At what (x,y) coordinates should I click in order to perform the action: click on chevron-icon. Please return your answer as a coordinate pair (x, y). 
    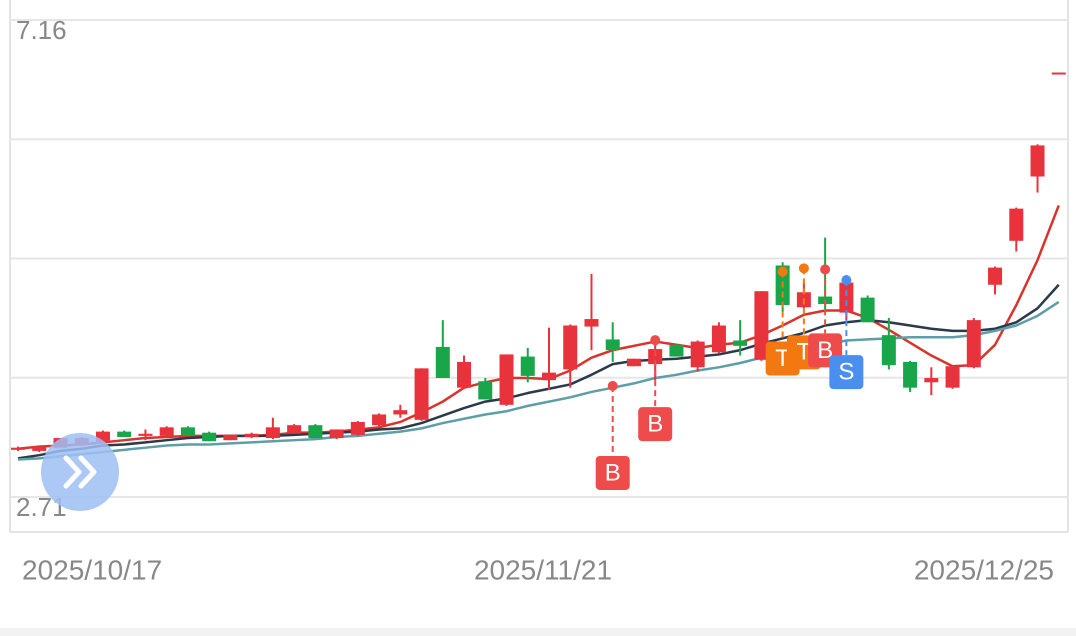
    Looking at the image, I should click on (80, 472).